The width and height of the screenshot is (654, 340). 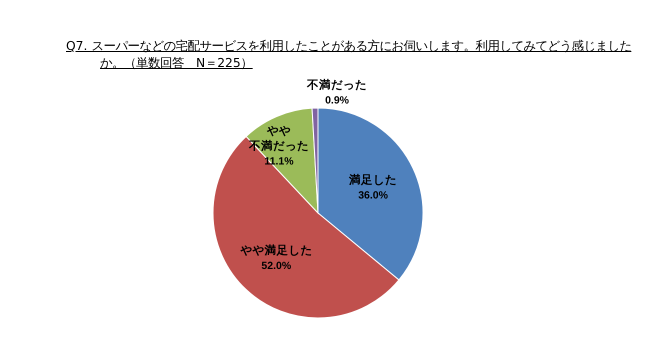 What do you see at coordinates (349, 55) in the screenshot?
I see `chart-title: Q7. スーパーなどの宅配サービスを利用したことがある方にお伺いします。利用してみてどう感じましたか。（単数回答 N＝225）` at bounding box center [349, 55].